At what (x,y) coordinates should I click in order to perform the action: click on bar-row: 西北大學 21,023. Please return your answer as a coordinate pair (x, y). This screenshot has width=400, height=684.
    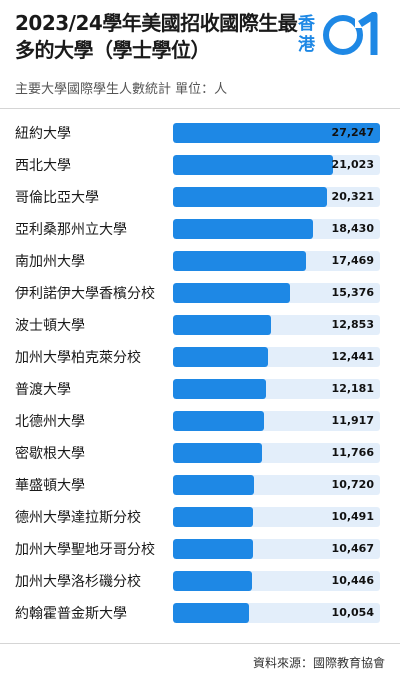
    Looking at the image, I should click on (200, 164).